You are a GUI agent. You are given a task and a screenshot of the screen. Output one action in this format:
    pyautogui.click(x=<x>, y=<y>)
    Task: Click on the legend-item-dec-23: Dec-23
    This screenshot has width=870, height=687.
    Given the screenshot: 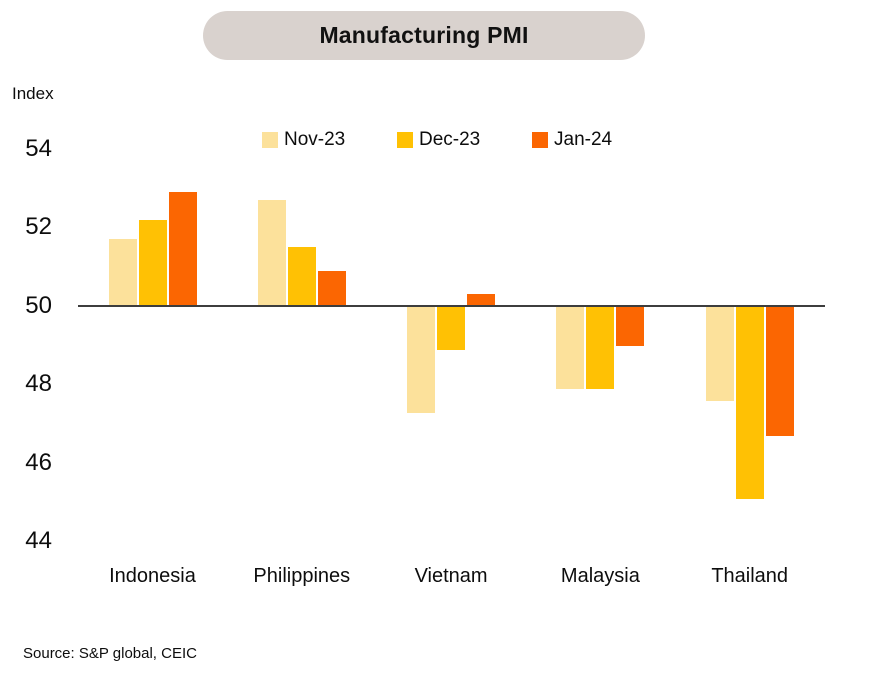 What is the action you would take?
    pyautogui.click(x=439, y=139)
    